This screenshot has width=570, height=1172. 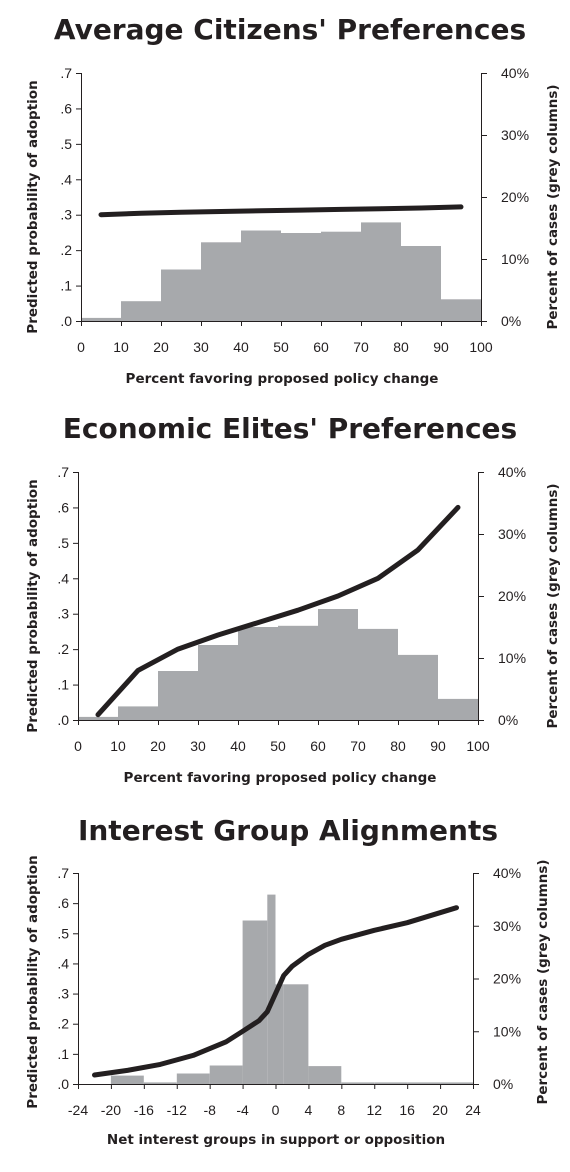 I want to click on x-tick-label: -24, so click(x=78, y=1110).